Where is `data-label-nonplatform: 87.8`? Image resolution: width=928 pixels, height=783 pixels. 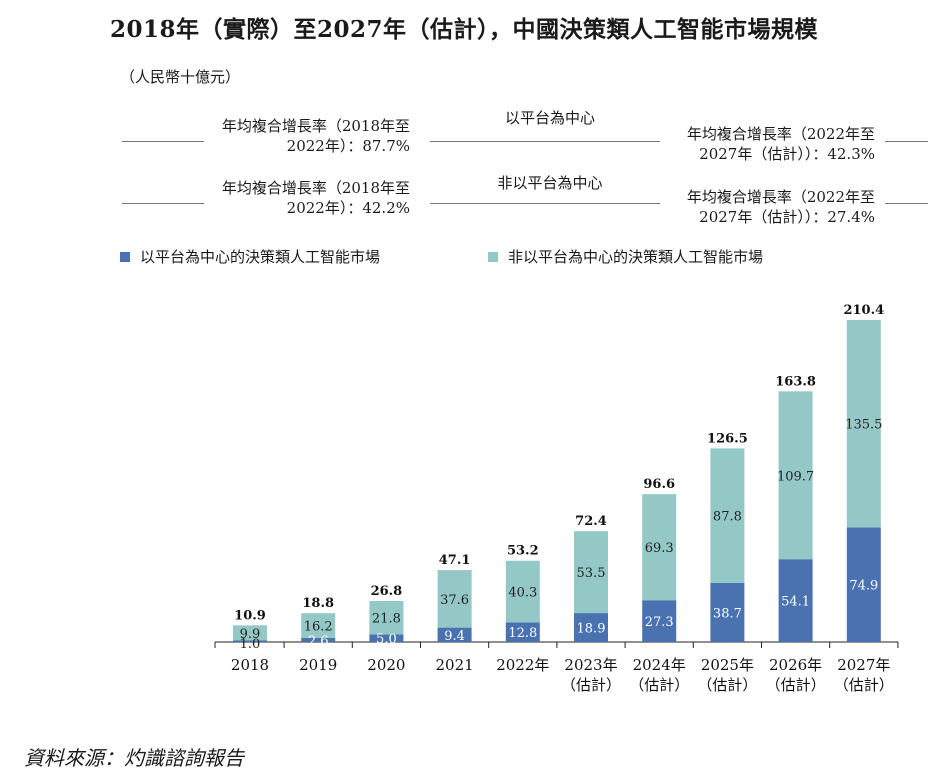 data-label-nonplatform: 87.8 is located at coordinates (727, 517).